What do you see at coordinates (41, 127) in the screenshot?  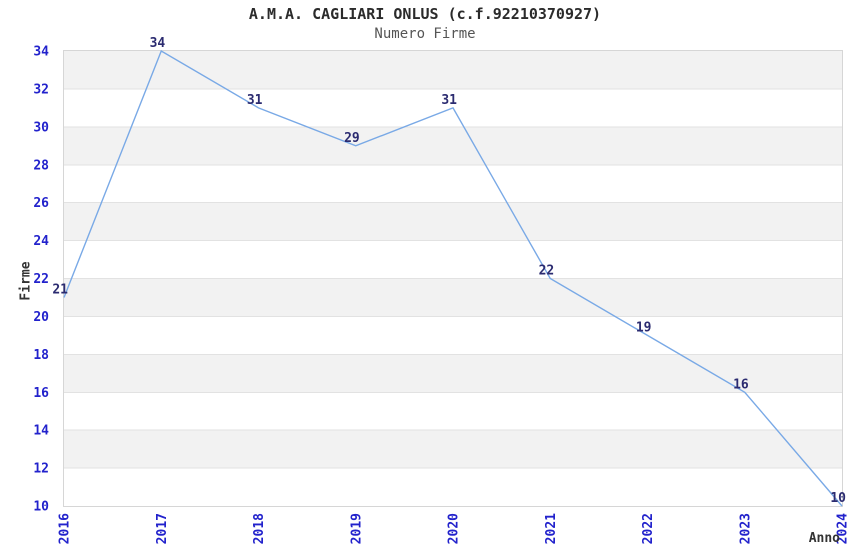 I see `y-tick-label: 30` at bounding box center [41, 127].